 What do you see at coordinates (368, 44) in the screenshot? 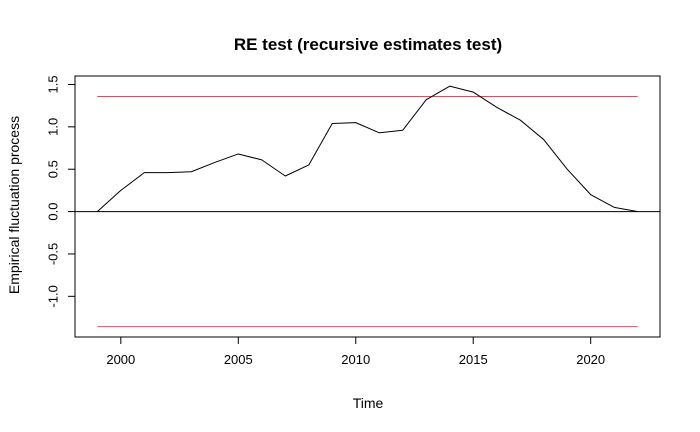
I see `chart-title: RE test (recursive estimates test)` at bounding box center [368, 44].